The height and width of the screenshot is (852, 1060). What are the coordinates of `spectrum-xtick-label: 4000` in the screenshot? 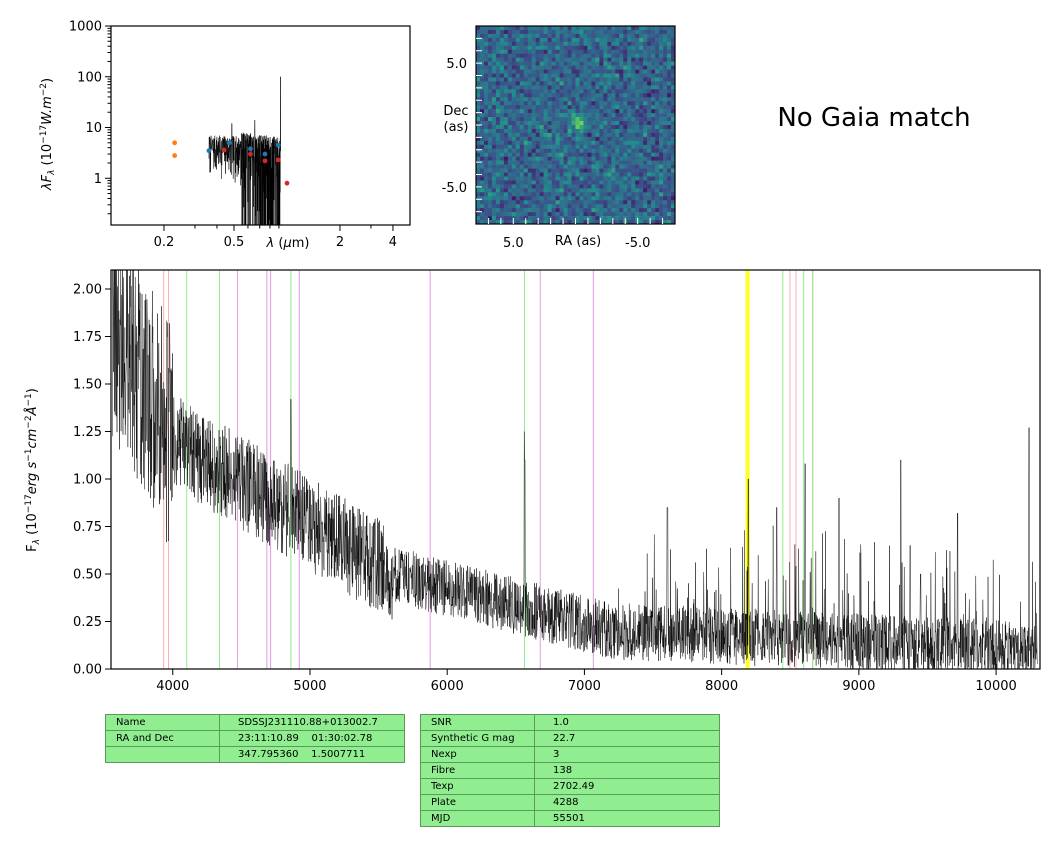 It's located at (172, 686).